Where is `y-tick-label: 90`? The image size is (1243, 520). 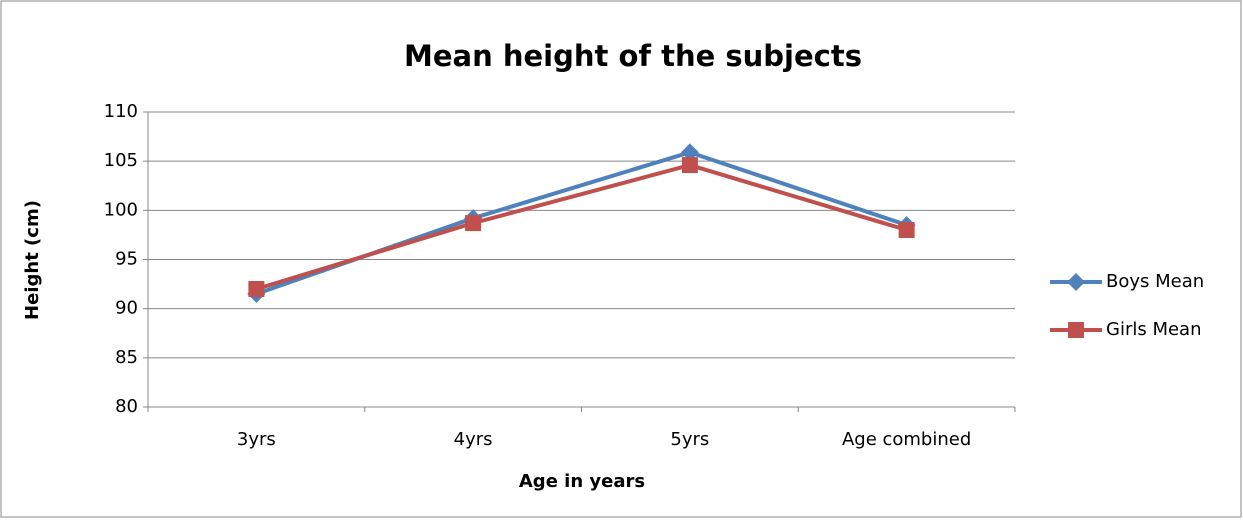
y-tick-label: 90 is located at coordinates (126, 308).